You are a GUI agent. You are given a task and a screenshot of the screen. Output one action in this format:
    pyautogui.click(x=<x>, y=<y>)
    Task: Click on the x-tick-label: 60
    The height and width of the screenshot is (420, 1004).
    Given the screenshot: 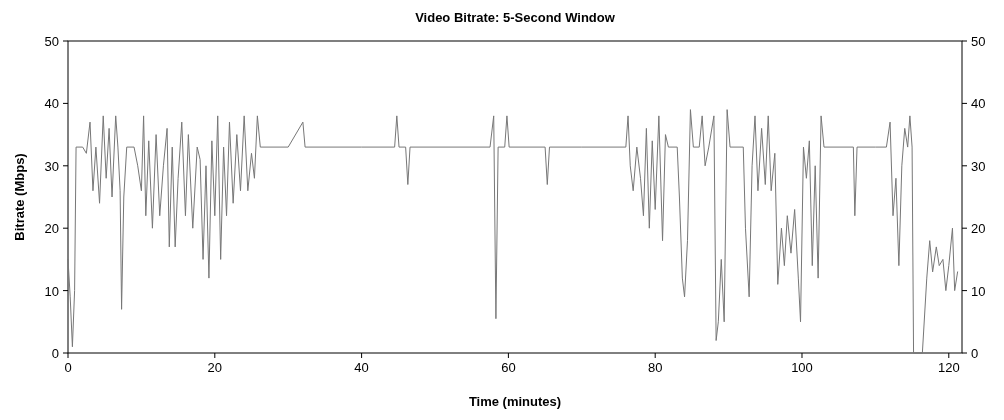 What is the action you would take?
    pyautogui.click(x=508, y=367)
    